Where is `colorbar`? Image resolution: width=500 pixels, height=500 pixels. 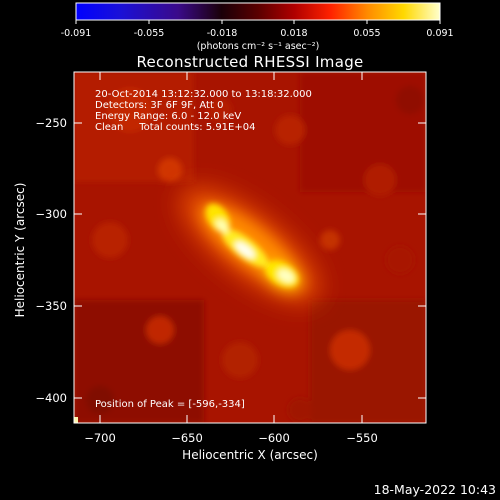 colorbar is located at coordinates (258, 11).